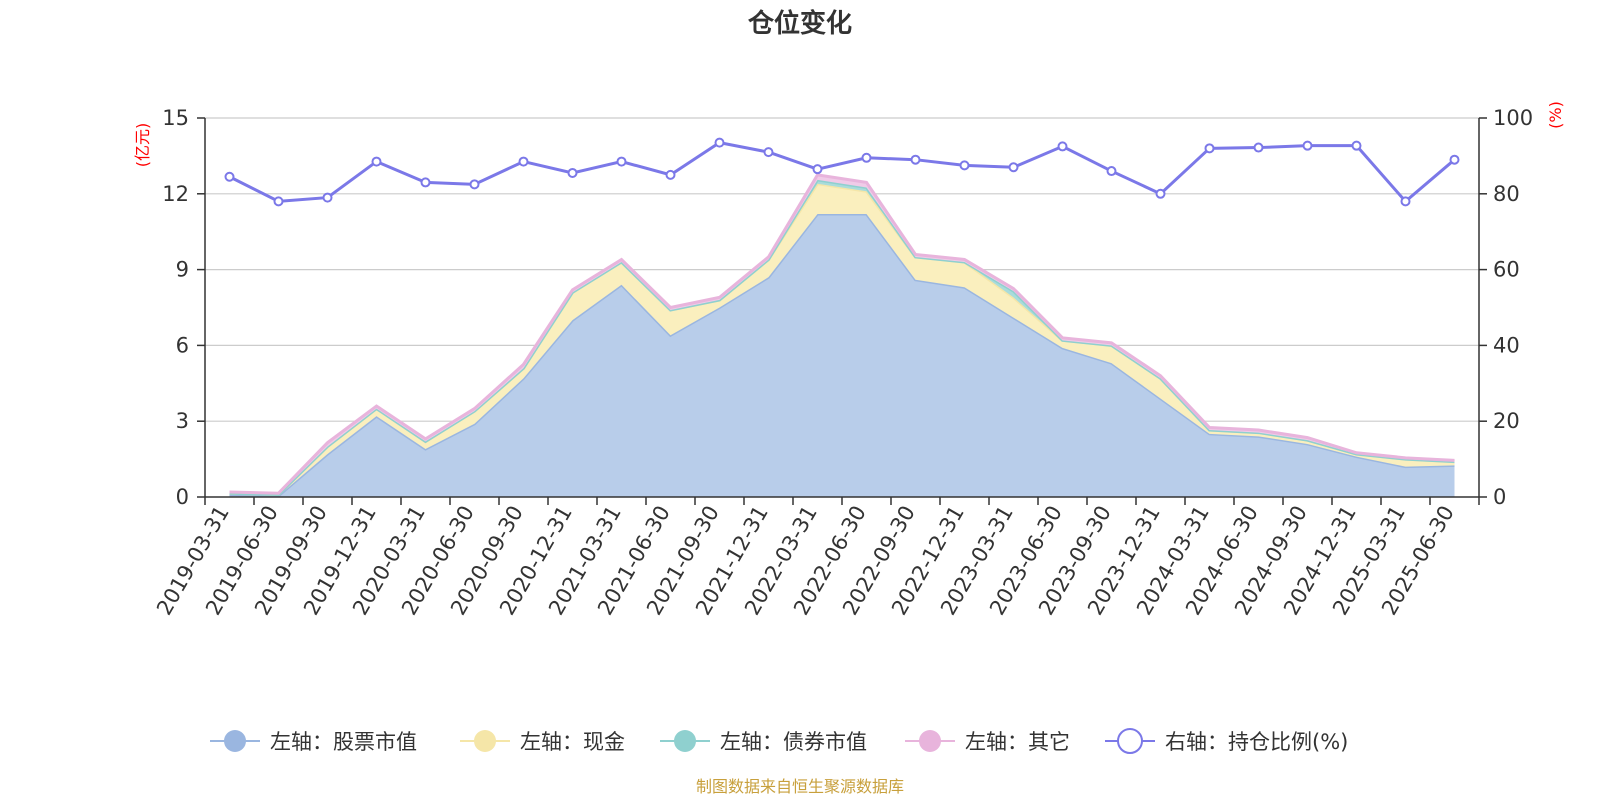 Image resolution: width=1600 pixels, height=800 pixels. What do you see at coordinates (1506, 194) in the screenshot?
I see `right-tick-label: 80` at bounding box center [1506, 194].